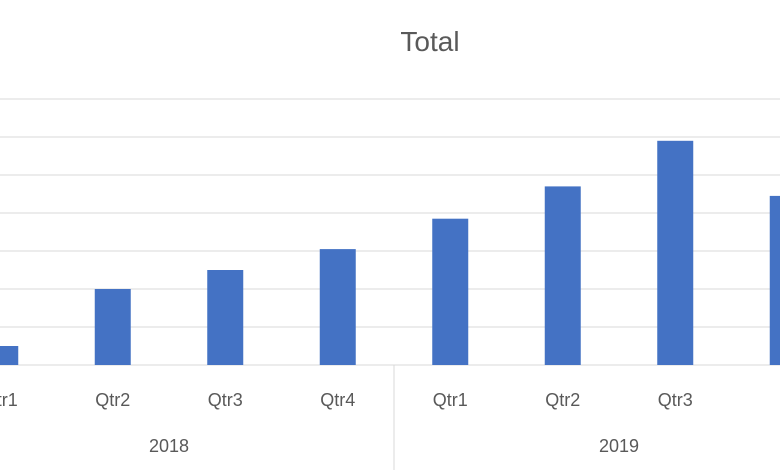  What do you see at coordinates (337, 400) in the screenshot?
I see `x-tick-label: Qtr4` at bounding box center [337, 400].